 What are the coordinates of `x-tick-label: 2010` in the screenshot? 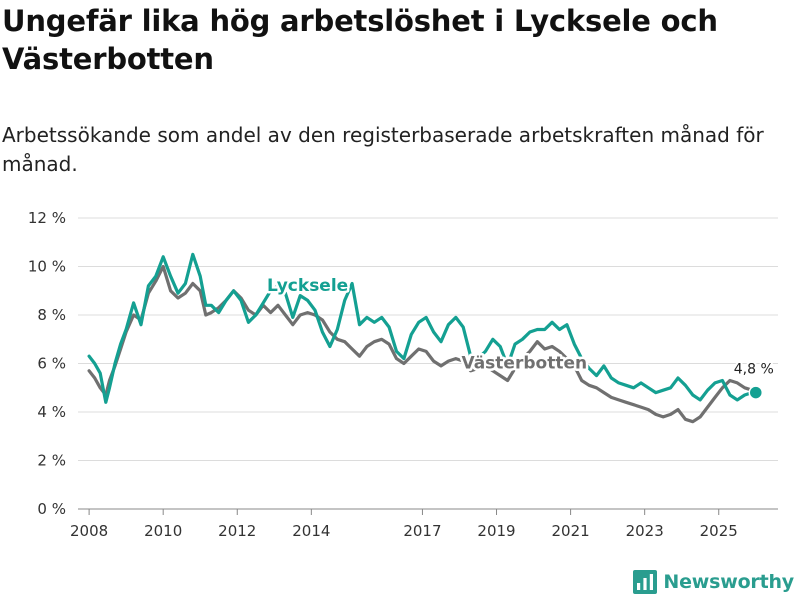 It's located at (163, 531).